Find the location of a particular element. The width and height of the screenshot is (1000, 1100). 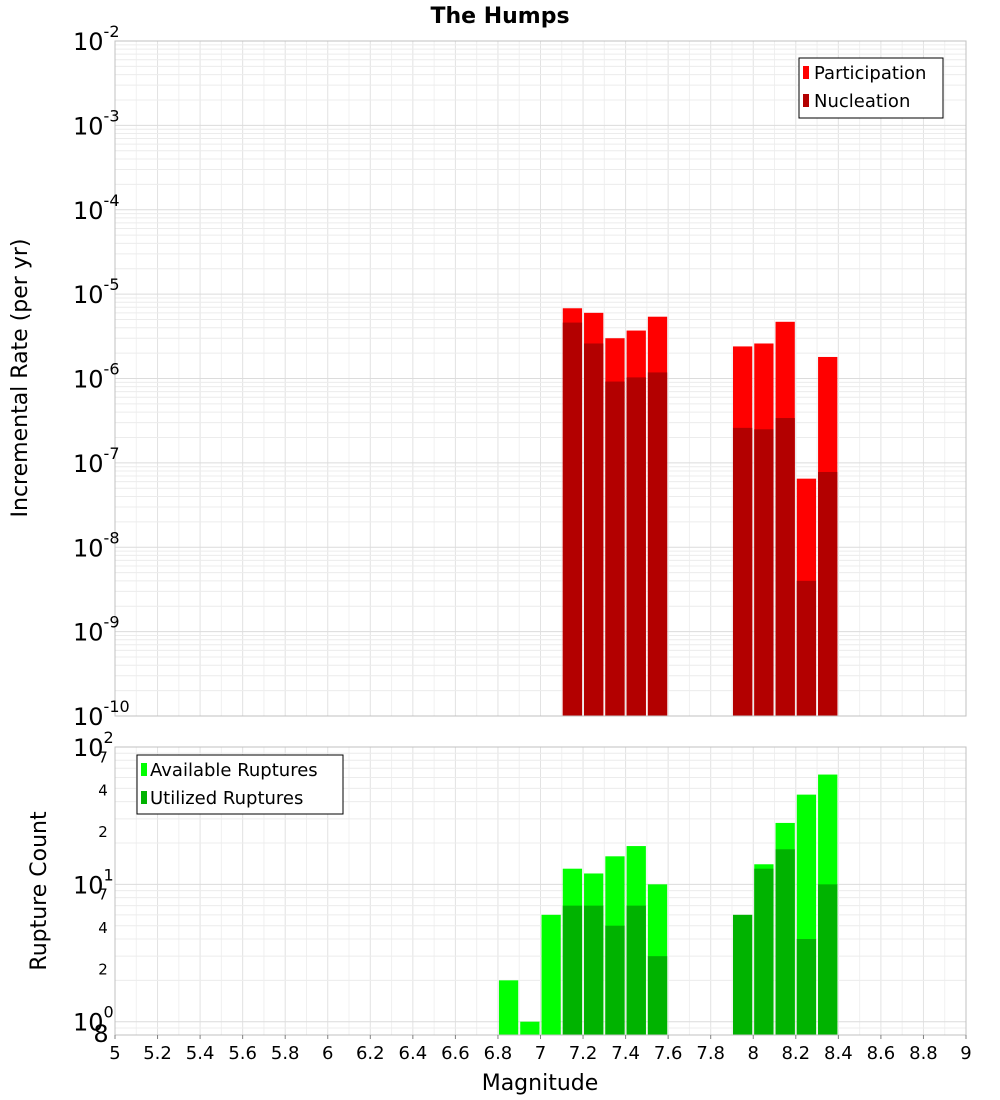

bottom-bars is located at coordinates (668, 904).